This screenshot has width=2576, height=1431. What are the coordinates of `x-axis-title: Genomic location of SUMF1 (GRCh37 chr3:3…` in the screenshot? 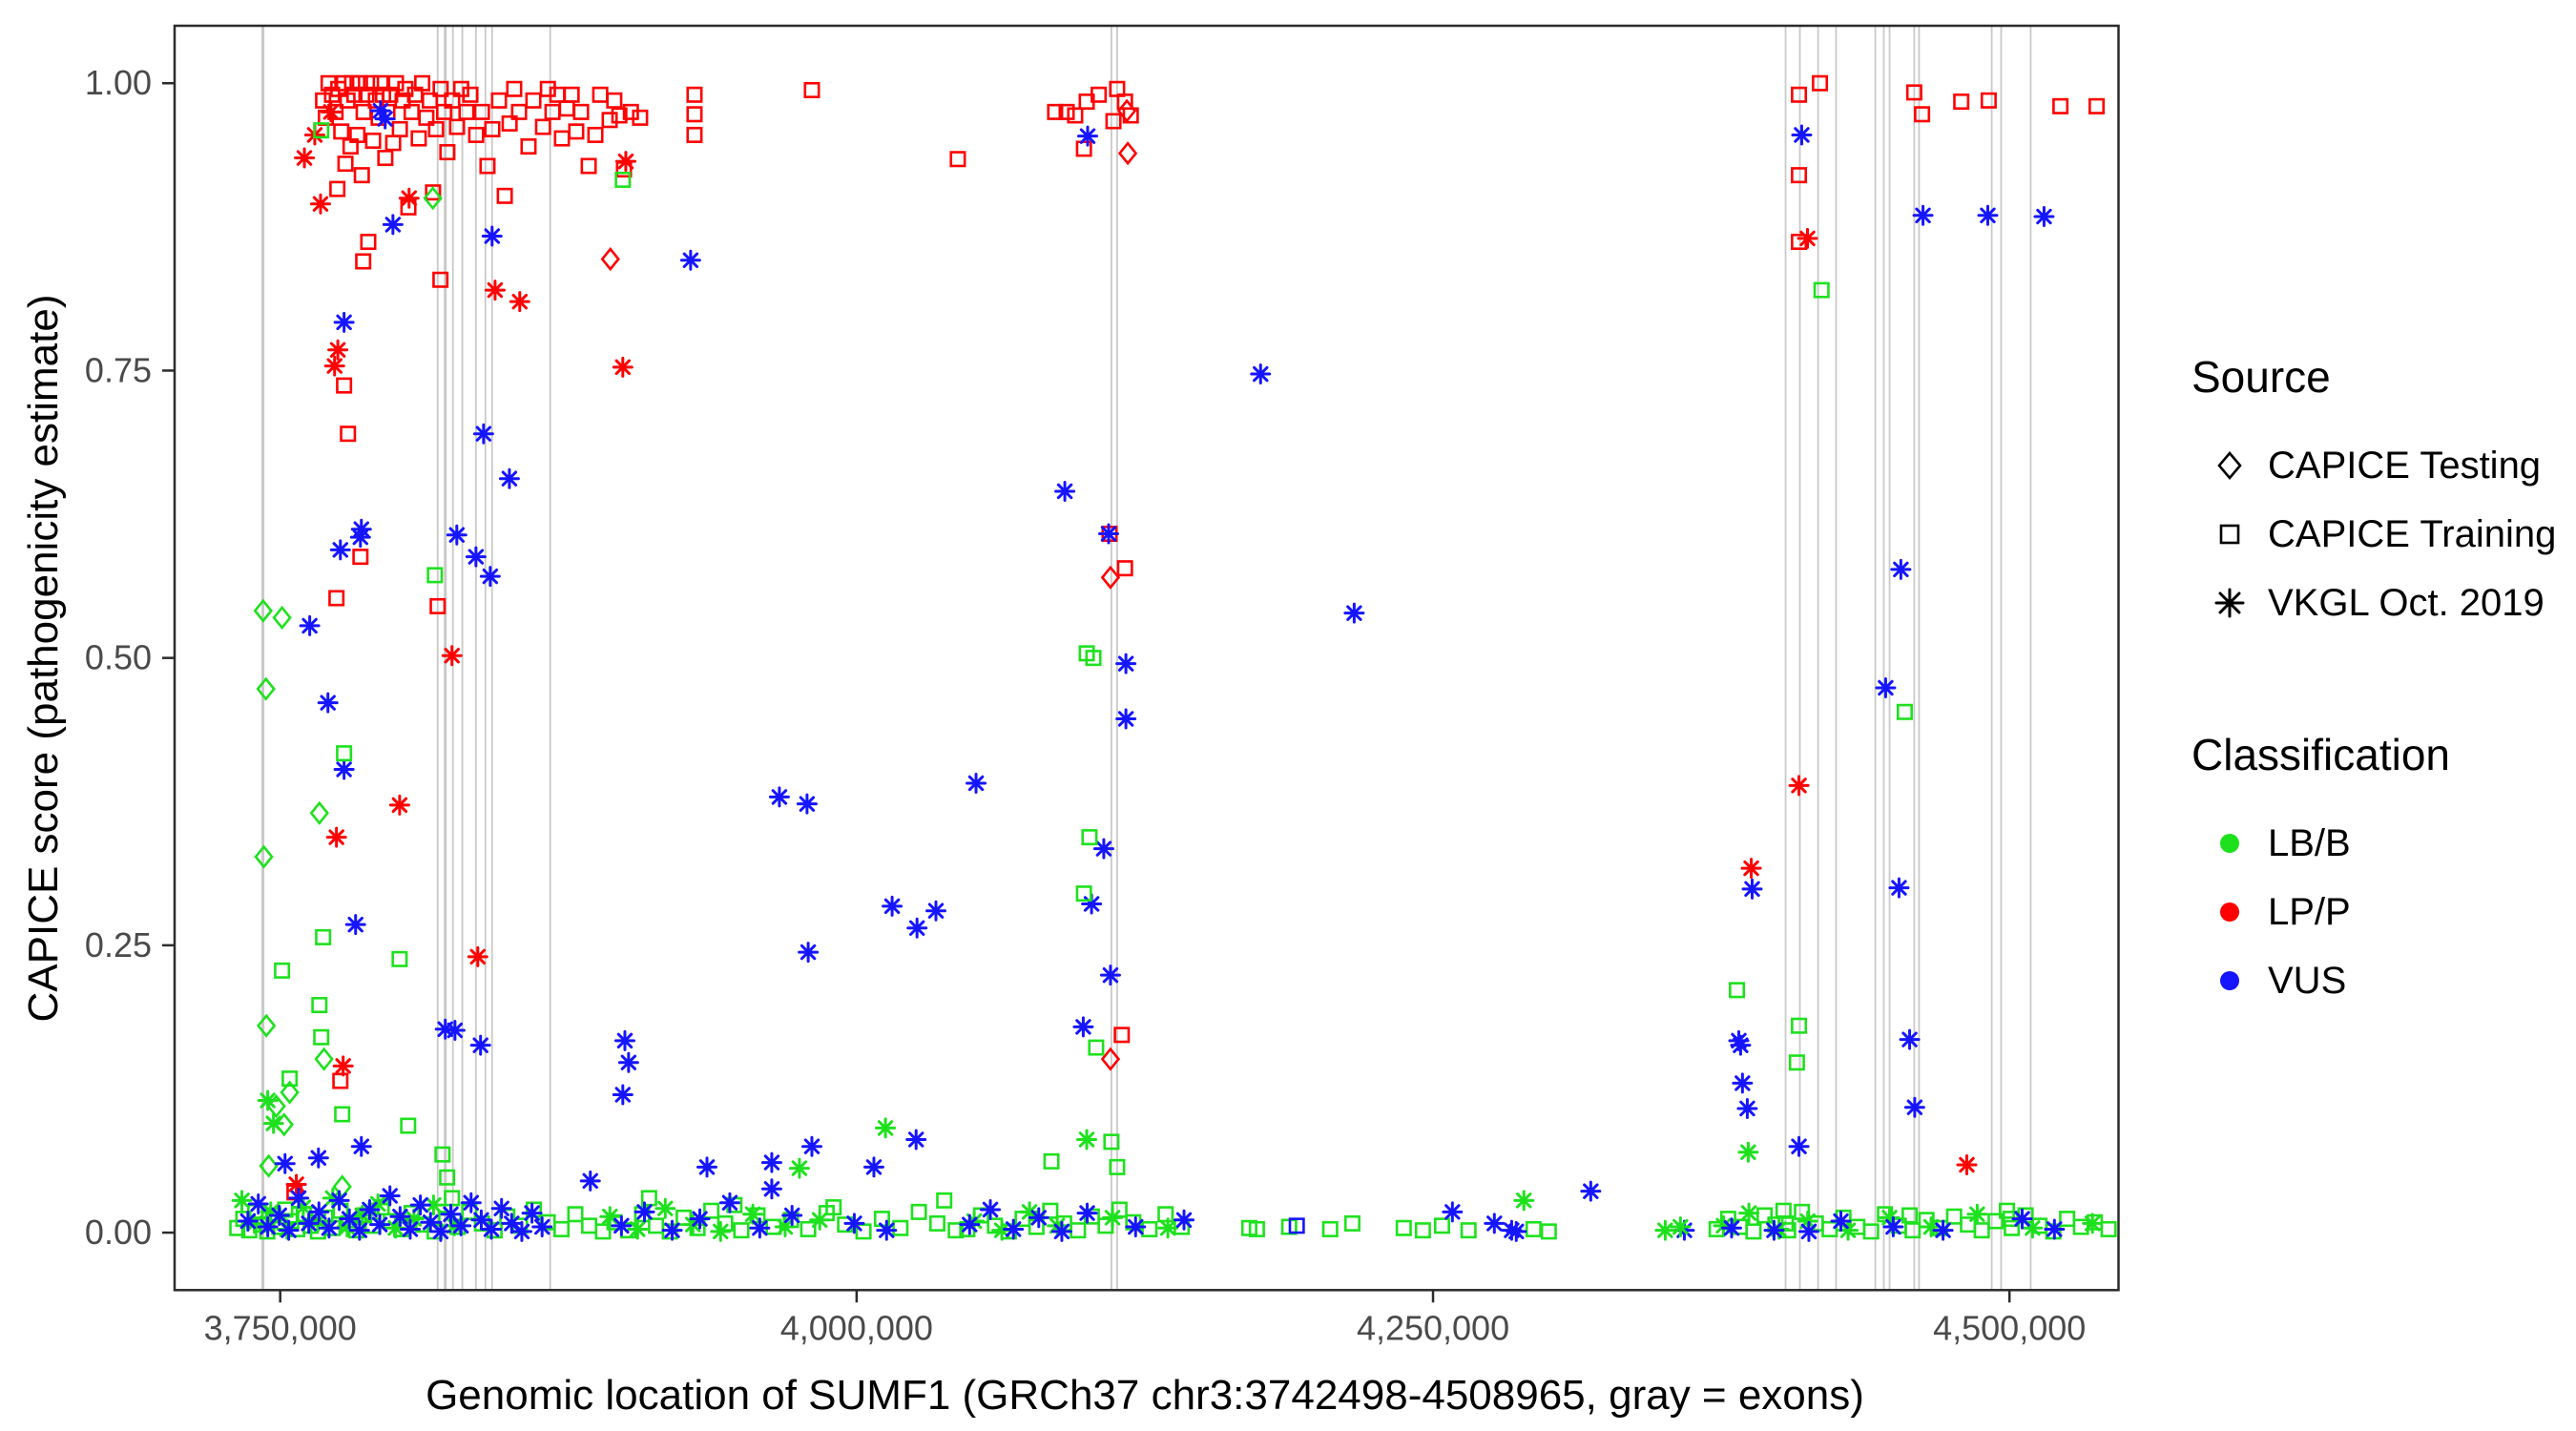 It's located at (1145, 1395).